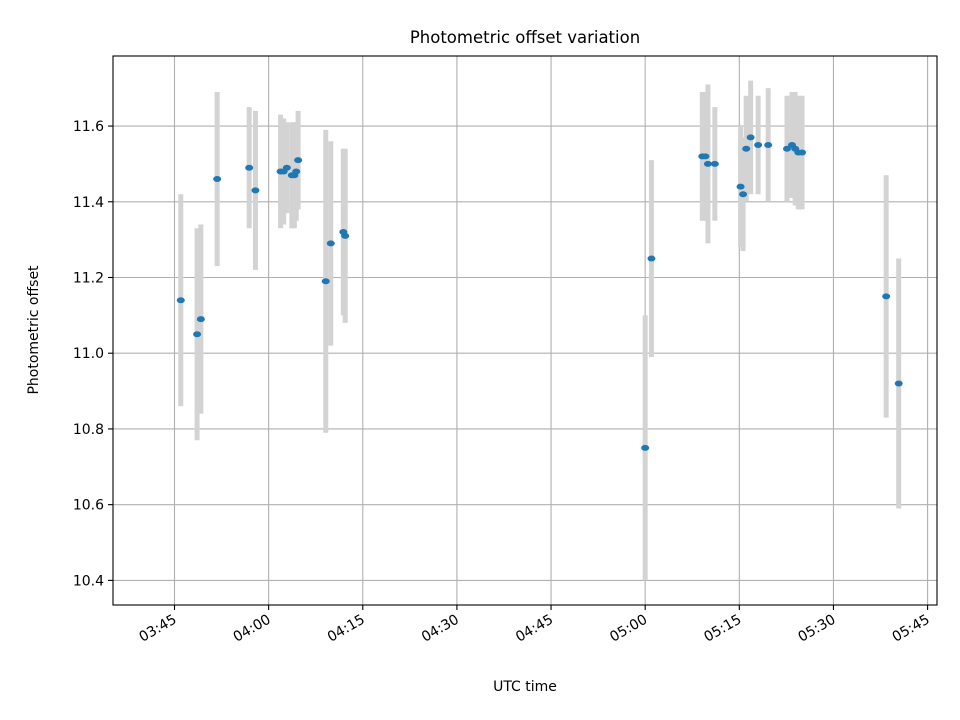  I want to click on y-tick-label: 10.8, so click(88, 430).